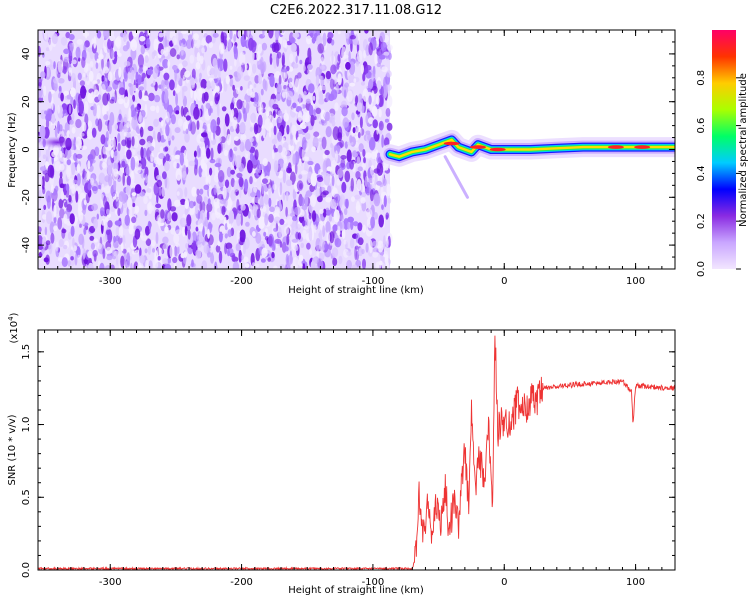  Describe the element at coordinates (11, 318) in the screenshot. I see `snr-multiplier-exponent: 4` at that location.